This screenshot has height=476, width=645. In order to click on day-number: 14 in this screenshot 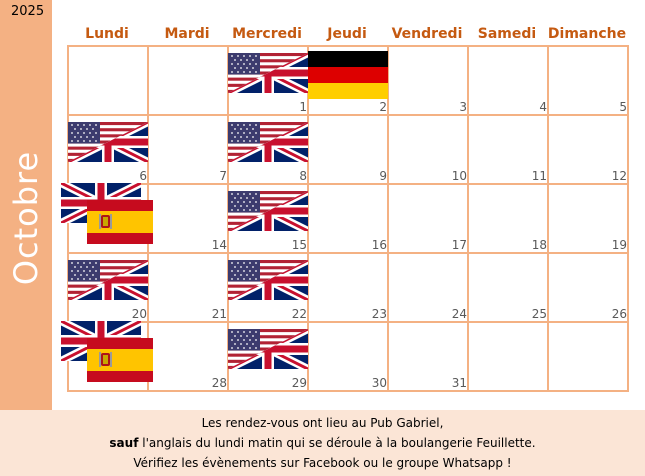, I will do `click(219, 245)`.